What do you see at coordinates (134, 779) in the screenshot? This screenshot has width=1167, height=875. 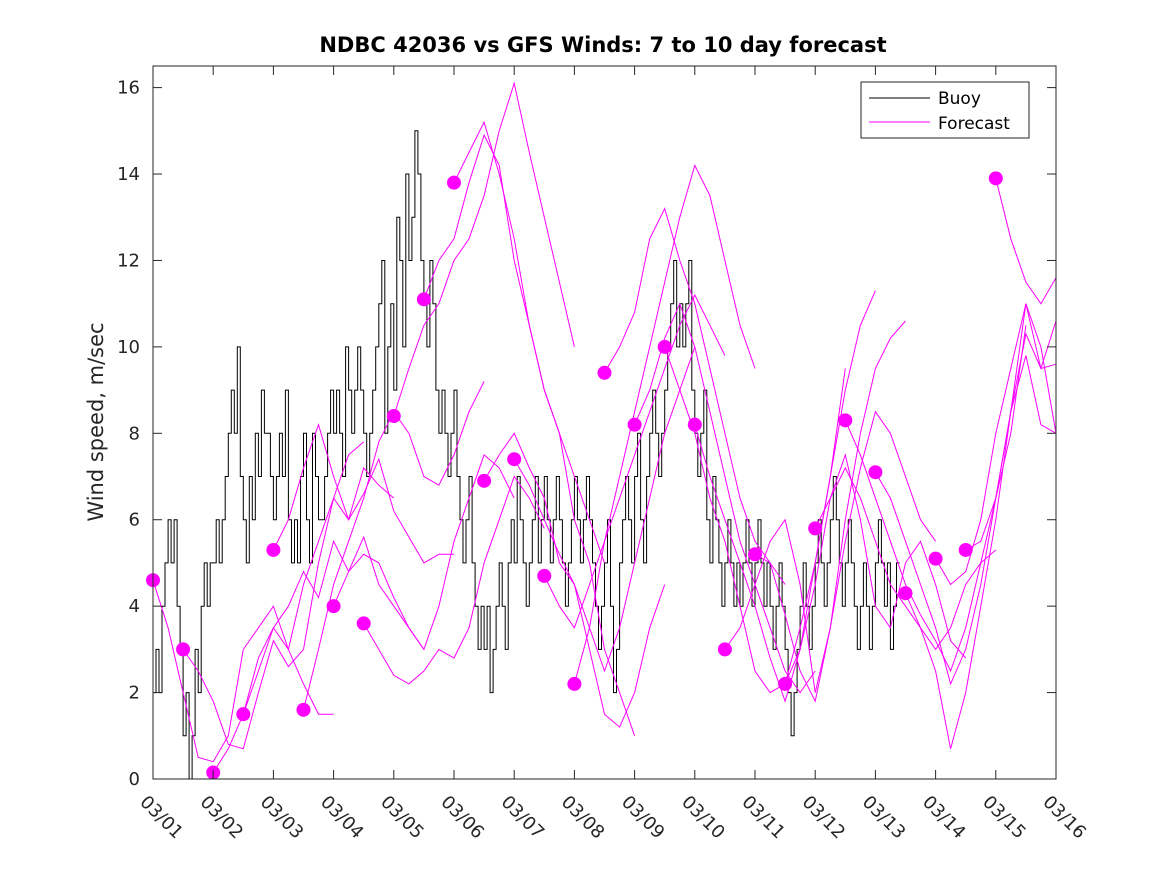 I see `y-tick-label: 0` at bounding box center [134, 779].